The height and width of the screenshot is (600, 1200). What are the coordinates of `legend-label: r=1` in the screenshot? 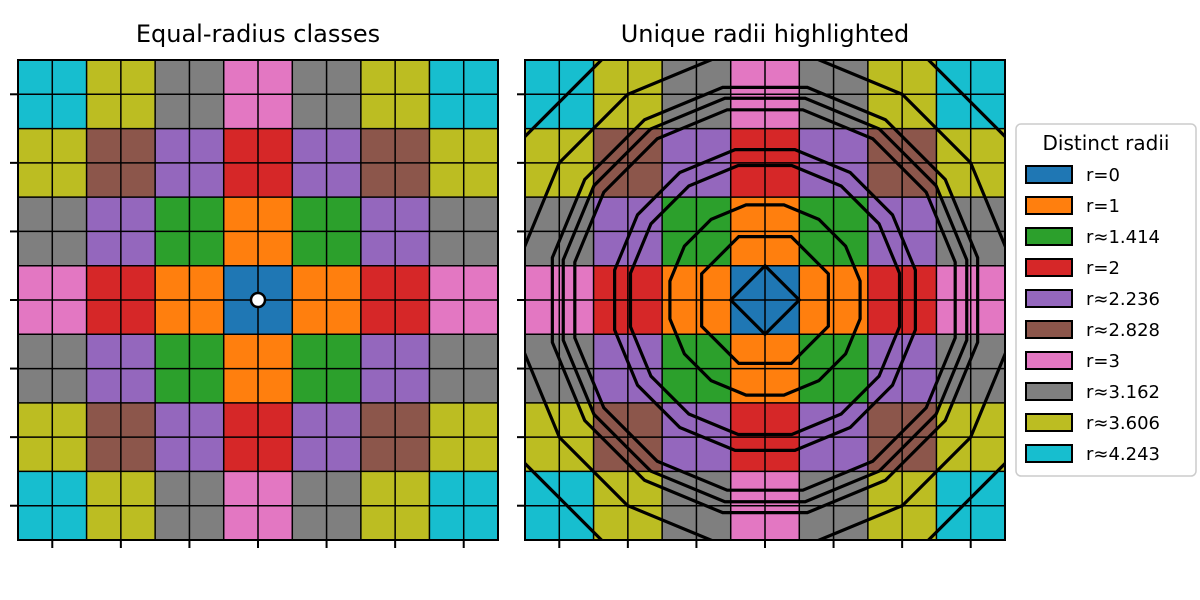 It's located at (1103, 206).